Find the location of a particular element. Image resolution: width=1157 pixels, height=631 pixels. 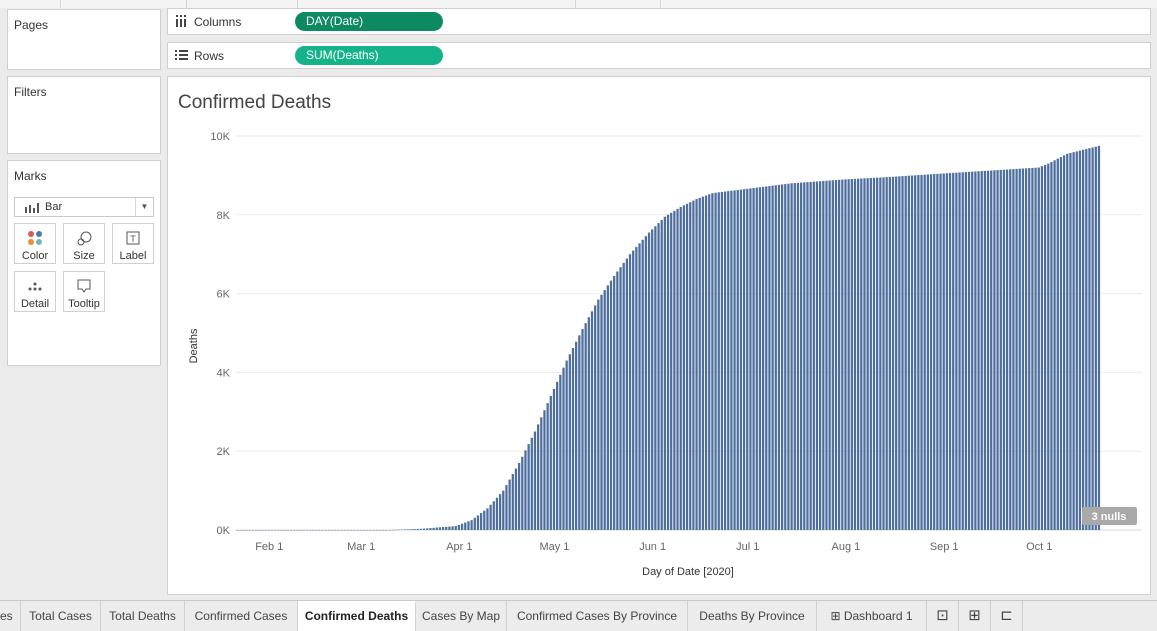

rows-shelf: Rows SUM(Deaths) is located at coordinates (659, 55).